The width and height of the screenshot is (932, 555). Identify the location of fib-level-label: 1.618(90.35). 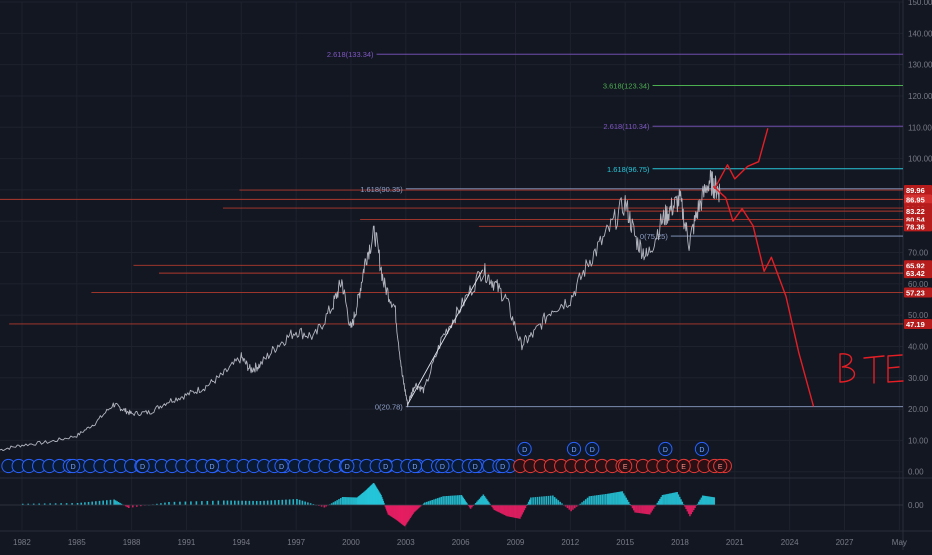
(381, 189).